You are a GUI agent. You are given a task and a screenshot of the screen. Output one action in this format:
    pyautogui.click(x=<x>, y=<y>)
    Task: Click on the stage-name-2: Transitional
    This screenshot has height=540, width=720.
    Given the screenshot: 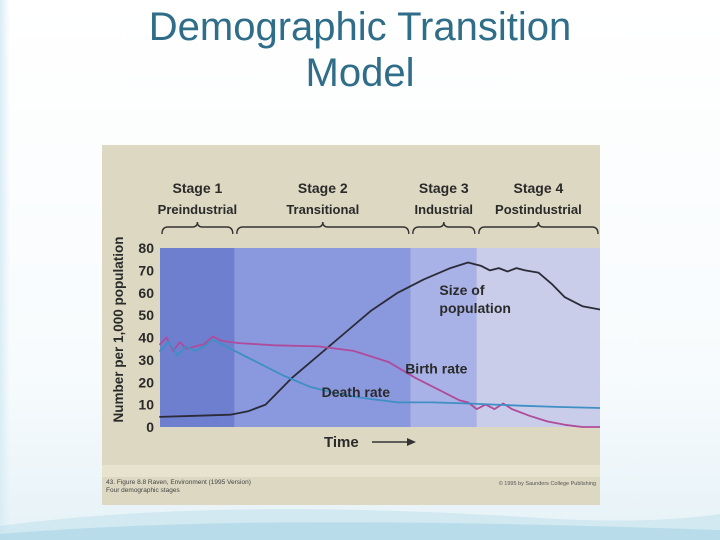 What is the action you would take?
    pyautogui.click(x=322, y=209)
    